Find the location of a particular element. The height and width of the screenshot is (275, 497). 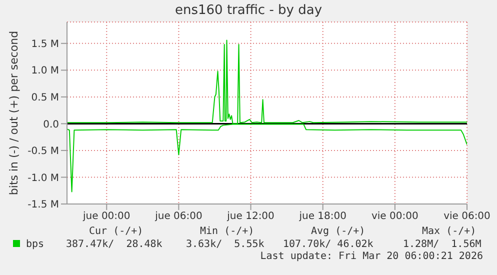

x-tick-label: vie 06:00 is located at coordinates (467, 216).